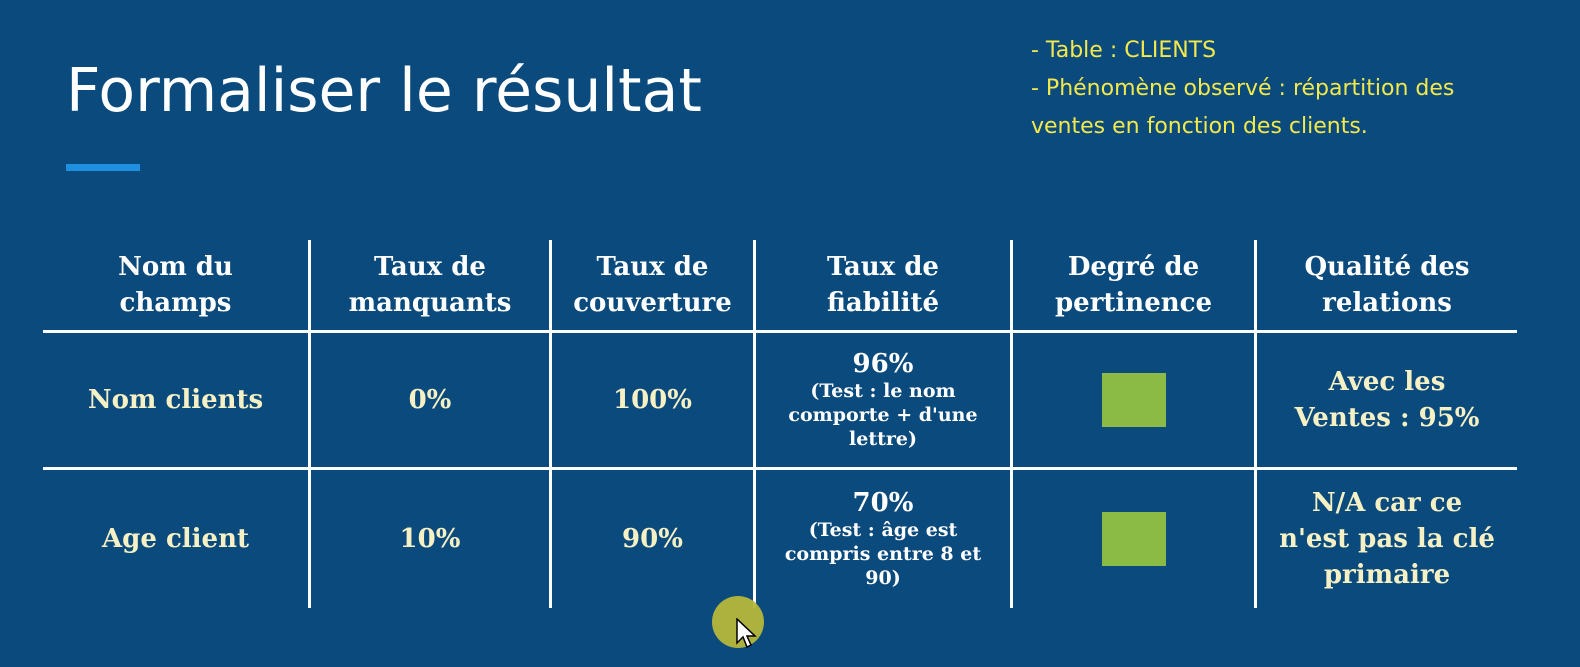 This screenshot has width=1580, height=667. What do you see at coordinates (430, 303) in the screenshot?
I see `header-line: manquants` at bounding box center [430, 303].